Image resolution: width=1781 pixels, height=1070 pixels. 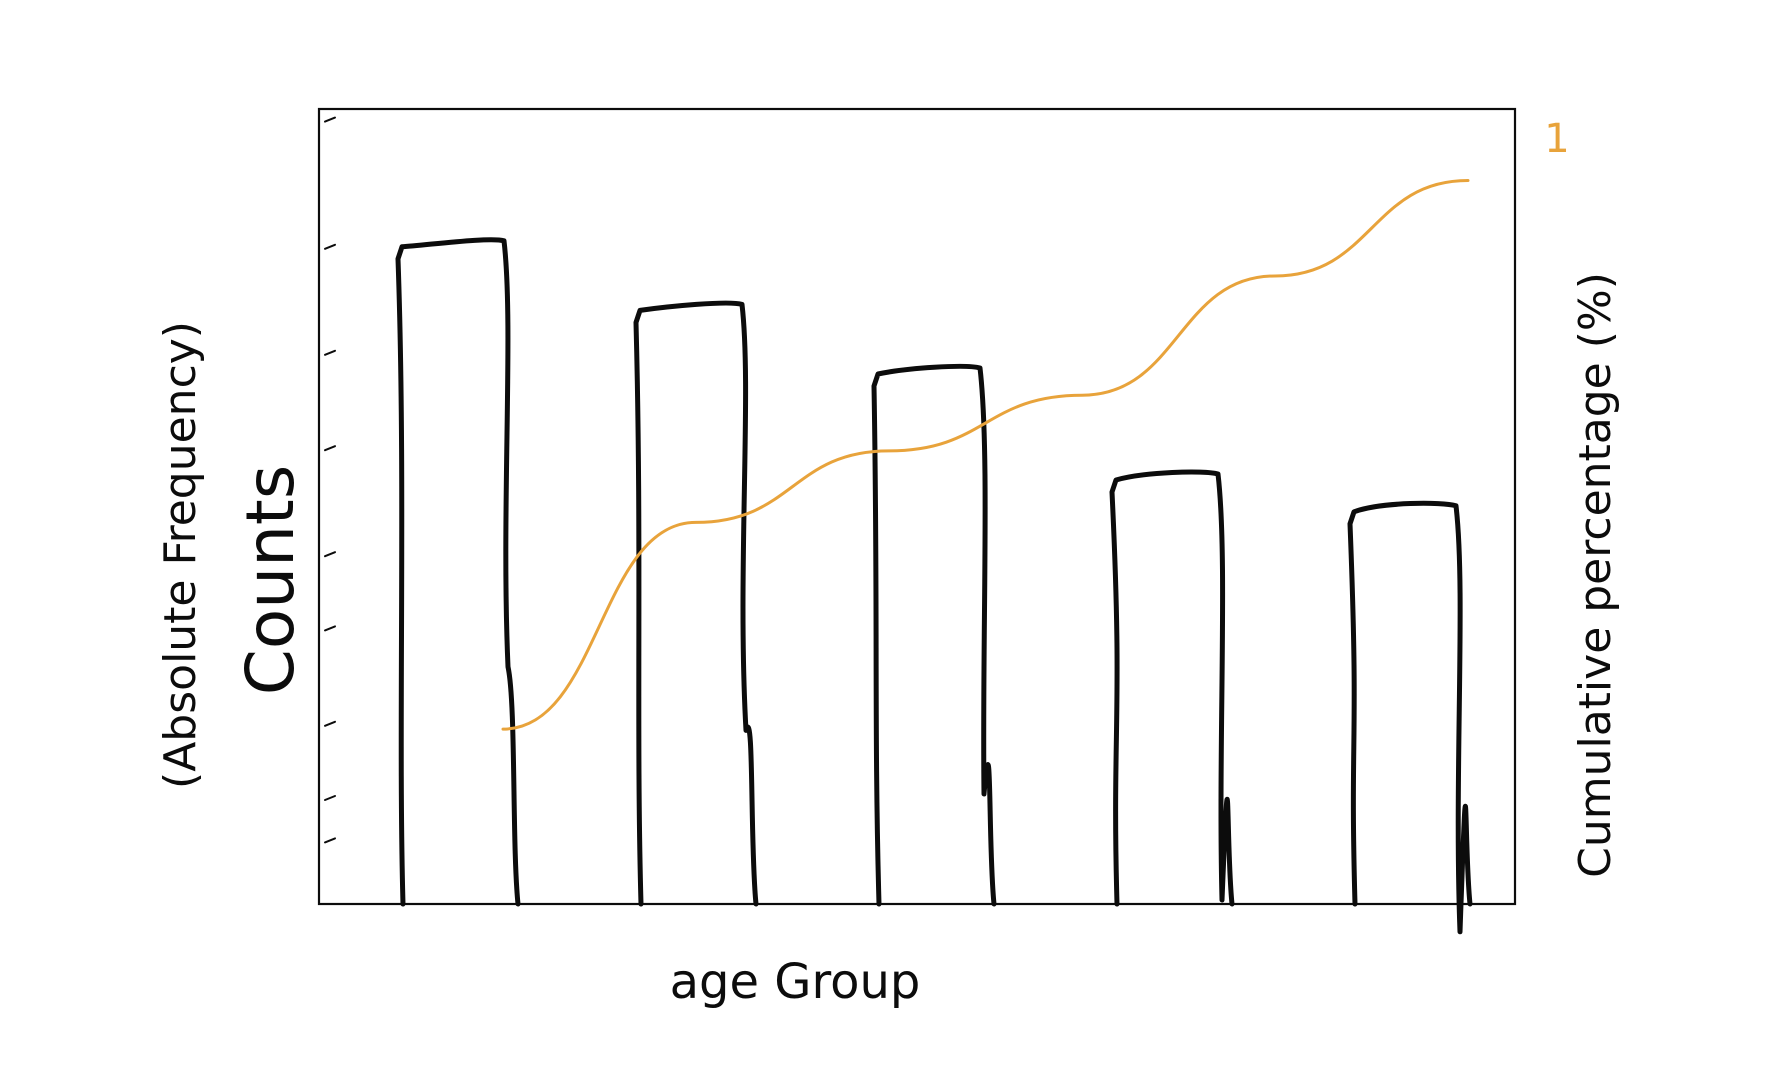 What do you see at coordinates (1556, 139) in the screenshot?
I see `y2-top-mark: 1` at bounding box center [1556, 139].